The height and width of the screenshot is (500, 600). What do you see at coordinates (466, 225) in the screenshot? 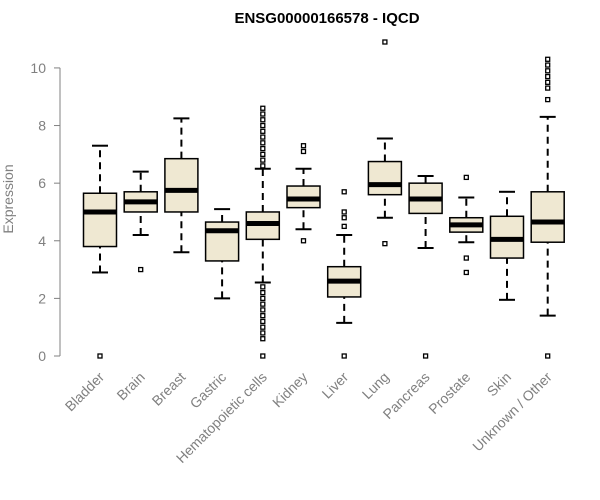
I see `box-prostate` at bounding box center [466, 225].